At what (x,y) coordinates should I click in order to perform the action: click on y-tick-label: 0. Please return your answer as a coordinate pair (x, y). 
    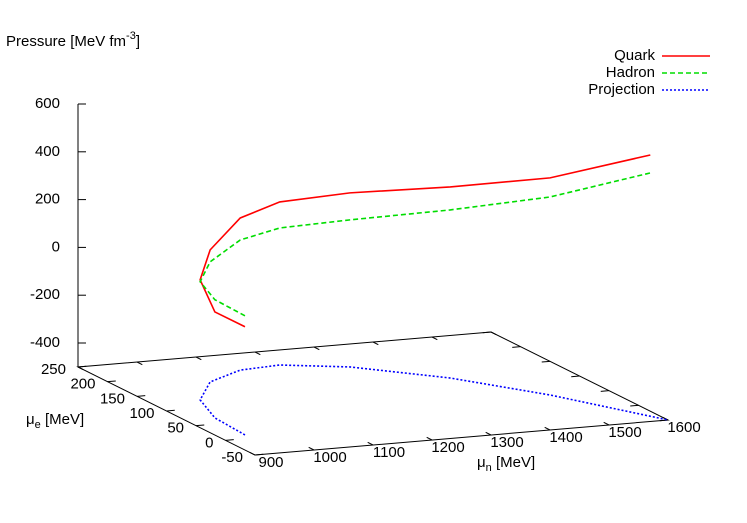
    Looking at the image, I should click on (209, 442).